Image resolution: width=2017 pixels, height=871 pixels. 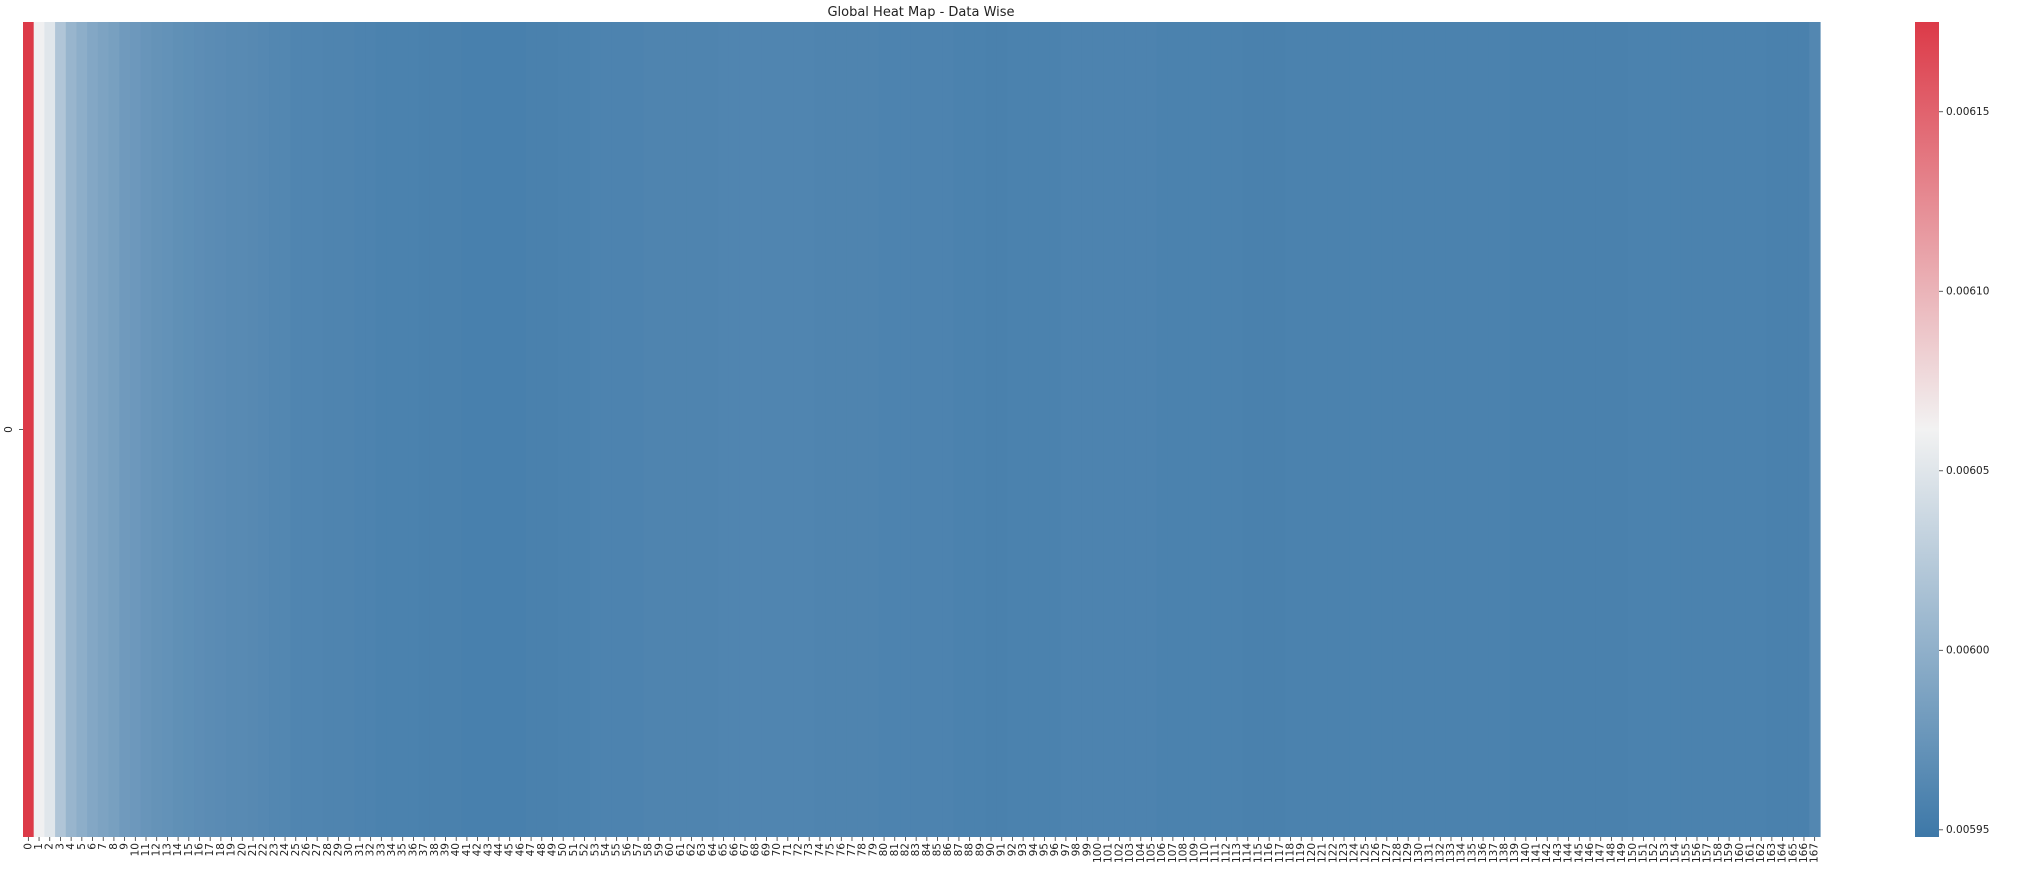 I want to click on x-tick-label: 151, so click(x=1644, y=853).